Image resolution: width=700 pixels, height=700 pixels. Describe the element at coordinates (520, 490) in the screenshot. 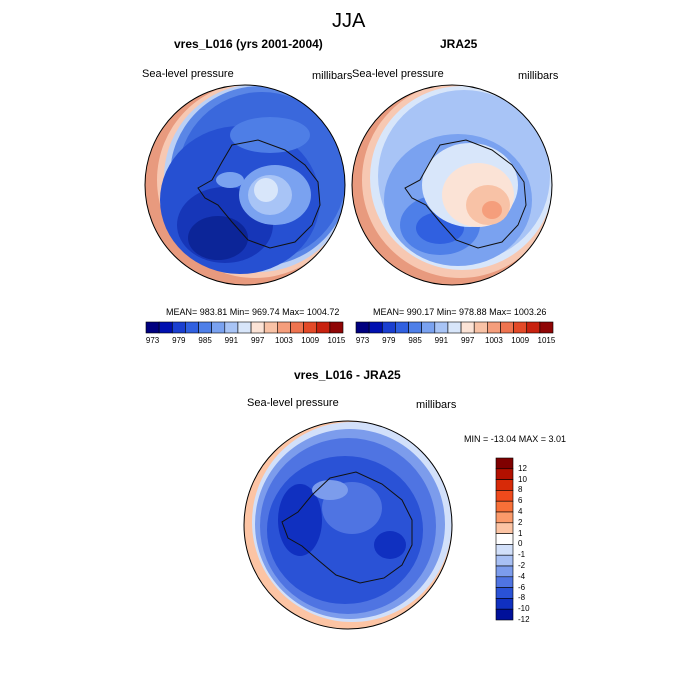

I see `colorbar-tick-label: 8` at that location.